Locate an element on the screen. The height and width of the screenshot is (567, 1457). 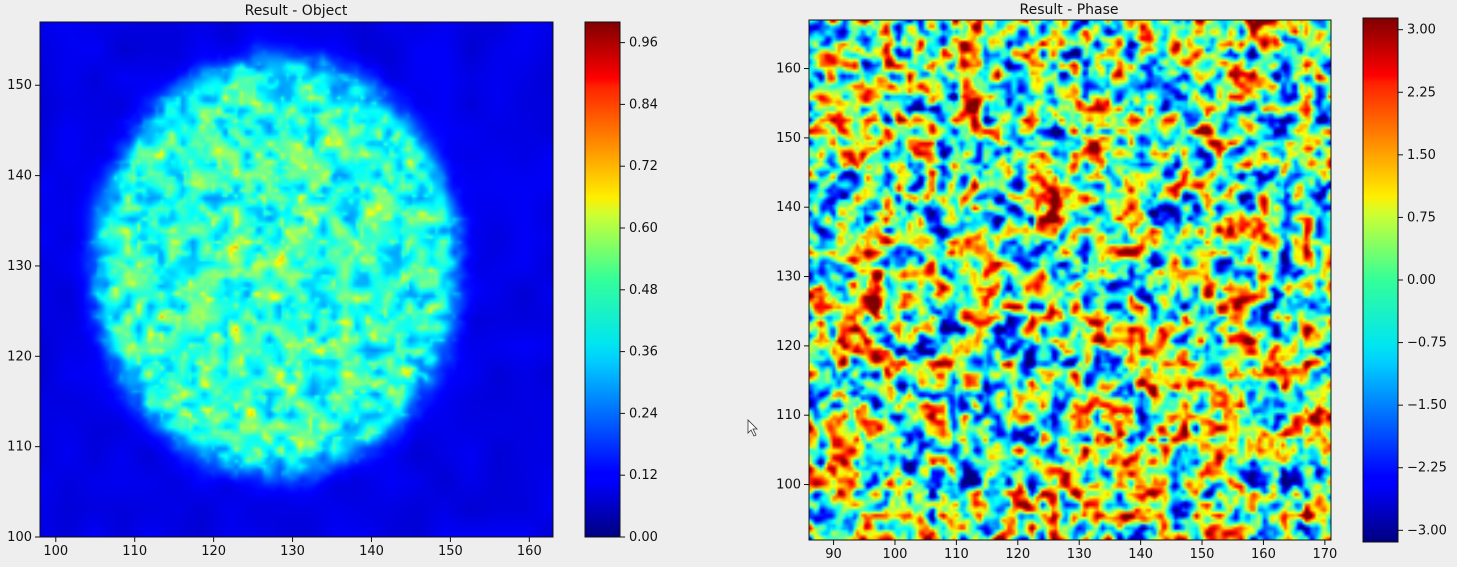
object-y-tick-label: 140 is located at coordinates (19, 176).